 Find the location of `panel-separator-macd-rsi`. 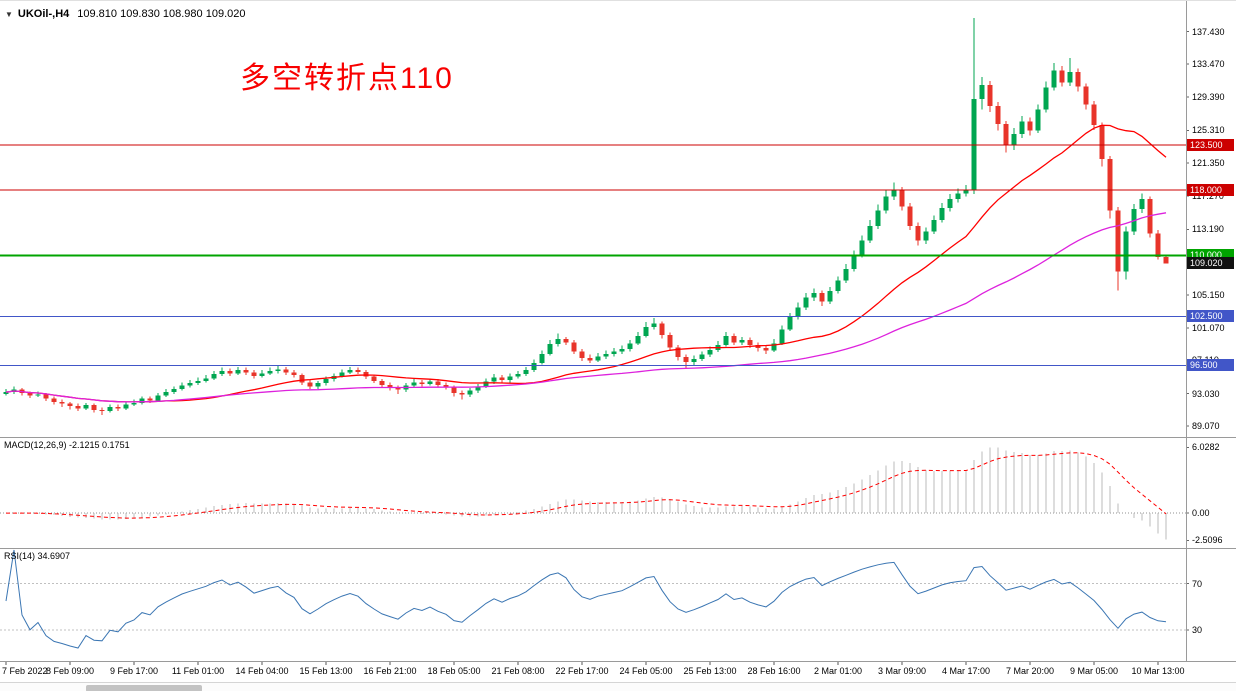

panel-separator-macd-rsi is located at coordinates (618, 548).